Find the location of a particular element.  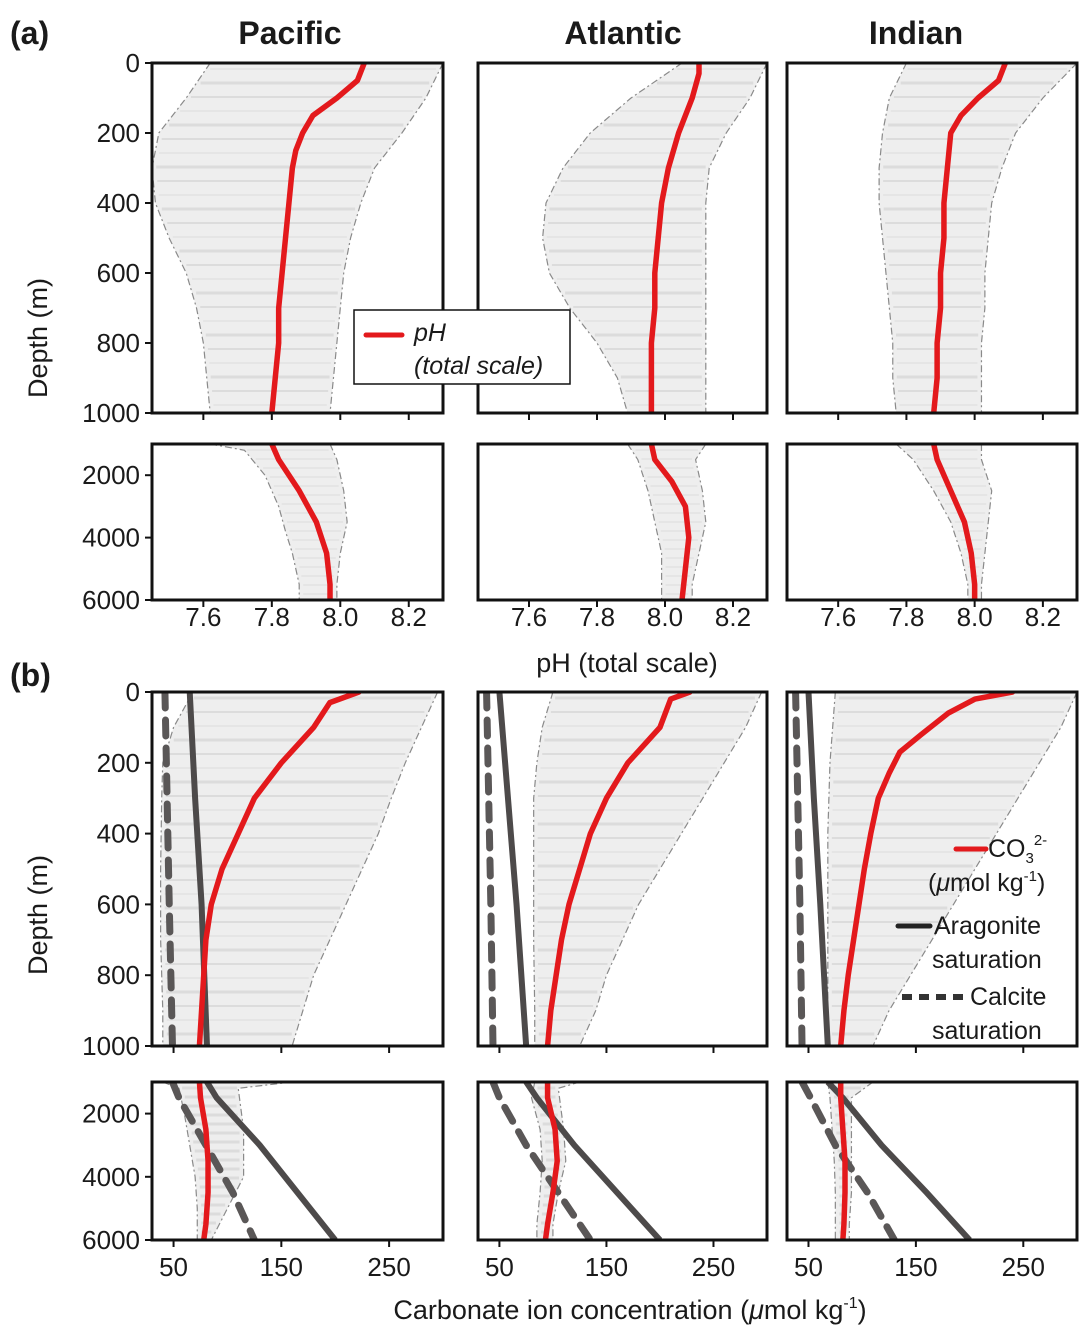

x-axis-label-b-unit: mol kg is located at coordinates (804, 1310).